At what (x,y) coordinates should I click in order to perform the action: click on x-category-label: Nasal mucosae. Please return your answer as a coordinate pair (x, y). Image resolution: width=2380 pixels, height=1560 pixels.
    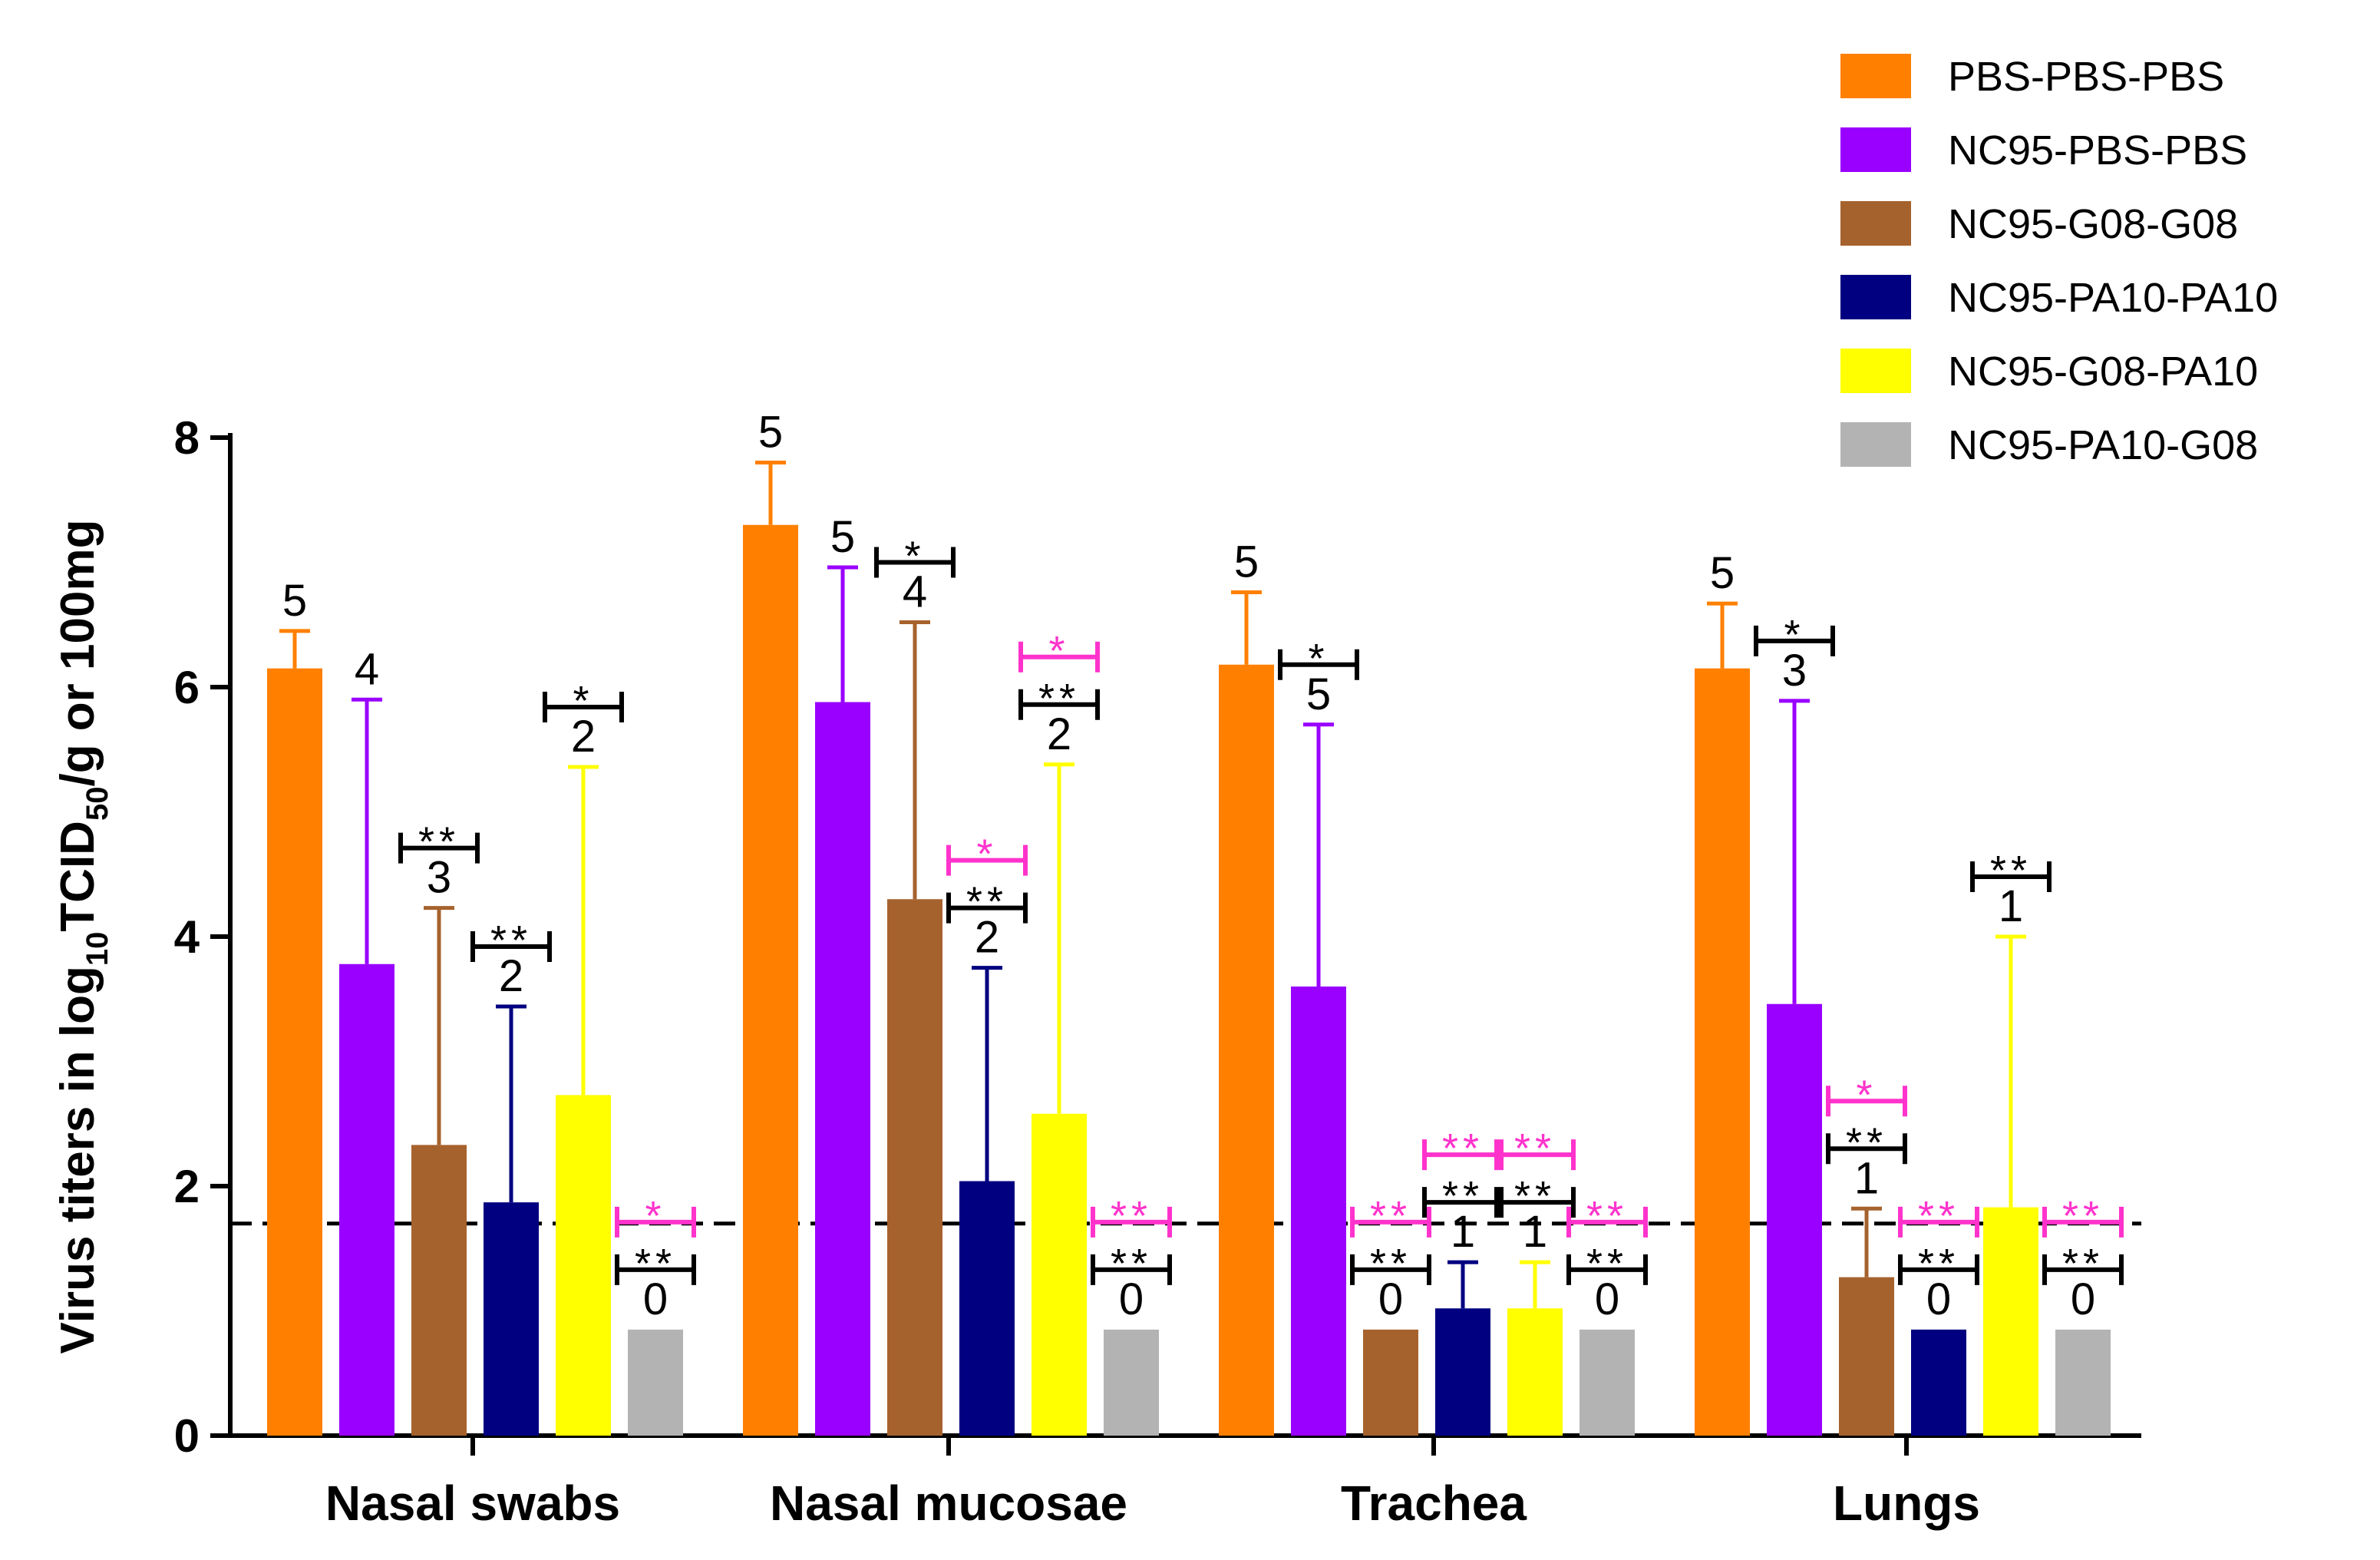
    Looking at the image, I should click on (948, 1503).